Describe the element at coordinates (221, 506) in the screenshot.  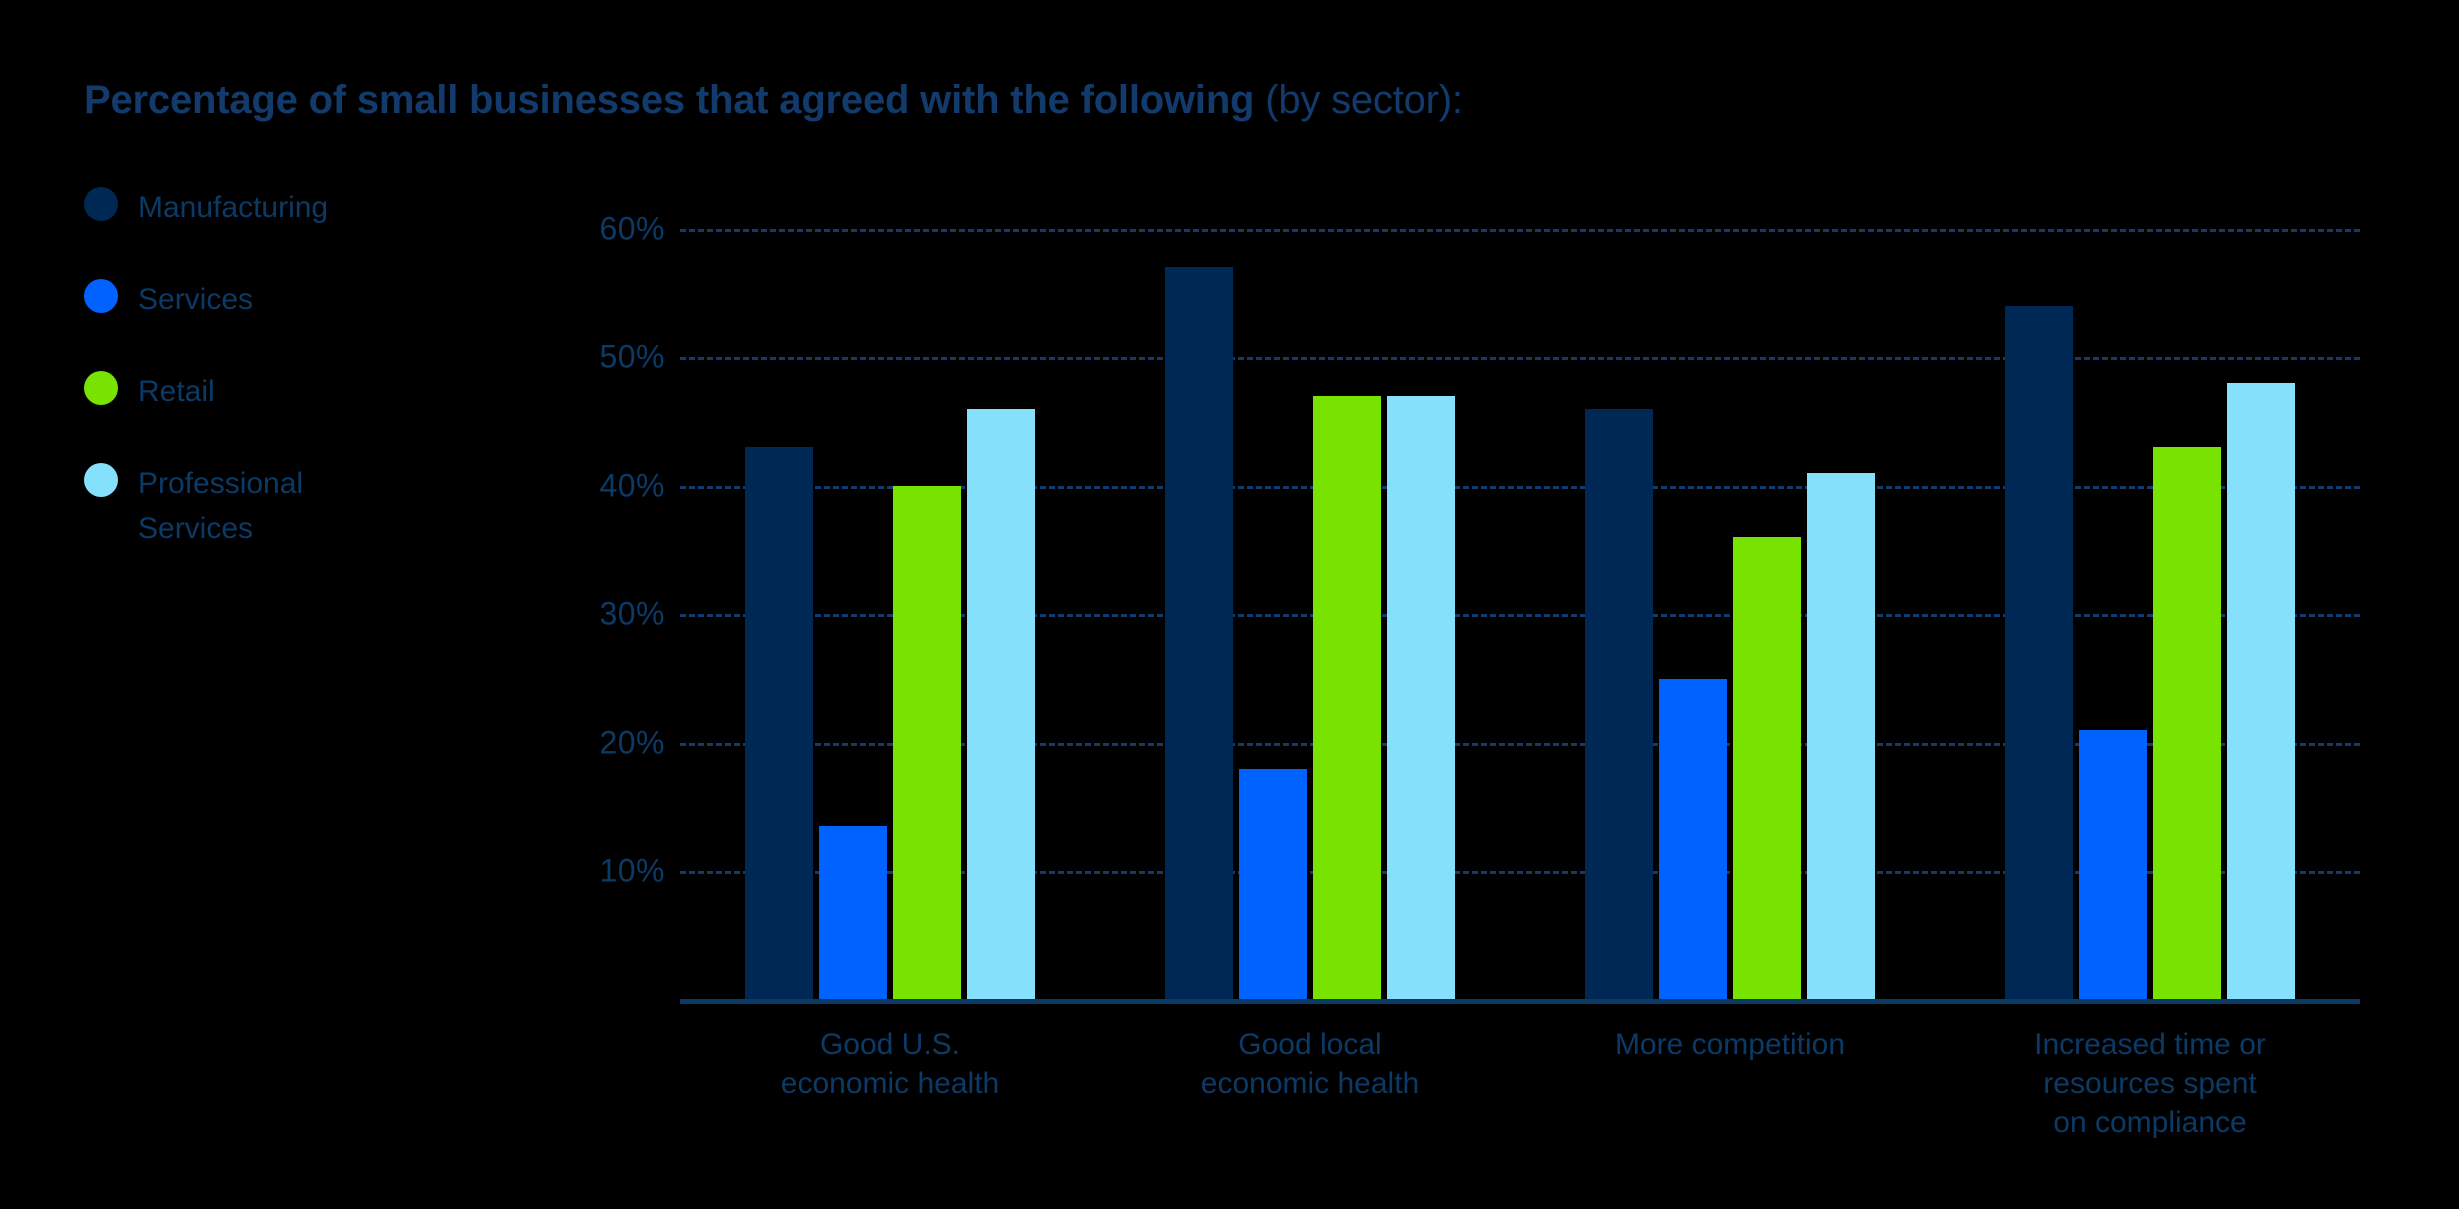
I see `legend-item-label: Professional Services` at that location.